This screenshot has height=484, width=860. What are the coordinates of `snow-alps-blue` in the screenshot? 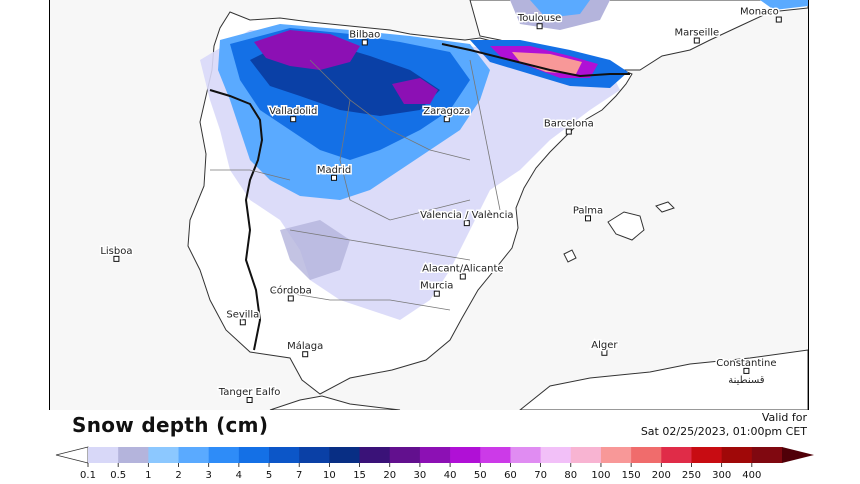 It's located at (560, 9).